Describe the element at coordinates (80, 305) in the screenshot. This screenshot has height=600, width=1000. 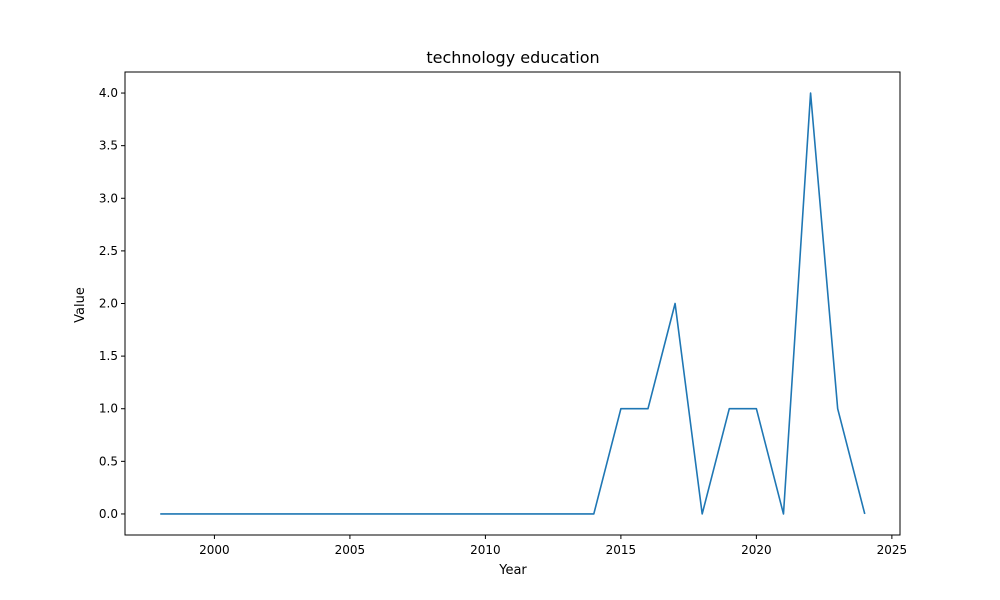
I see `y-axis-label: Value` at that location.